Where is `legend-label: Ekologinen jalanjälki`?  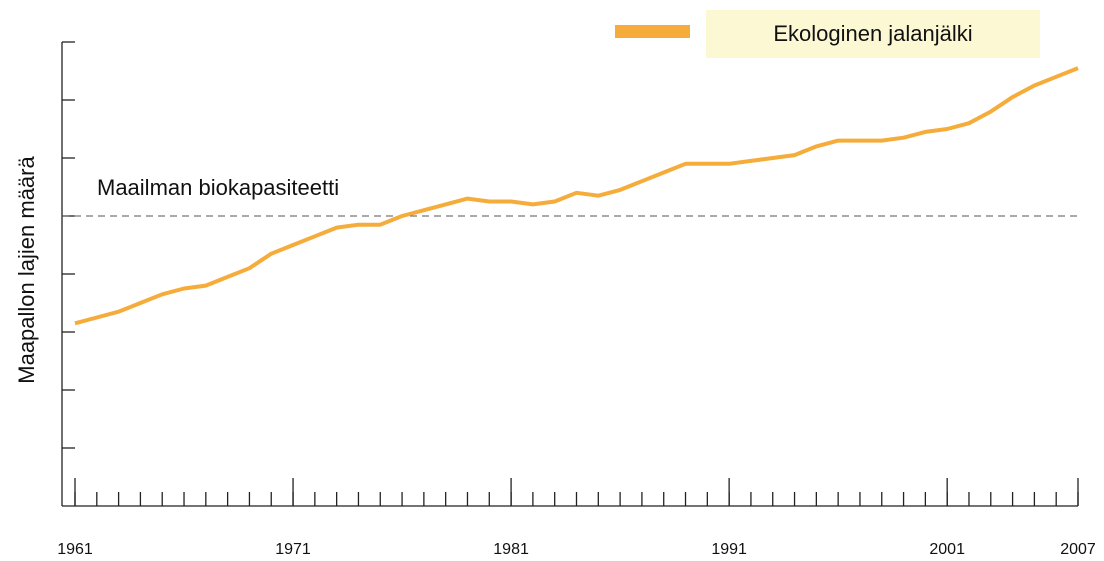
legend-label: Ekologinen jalanjälki is located at coordinates (872, 33).